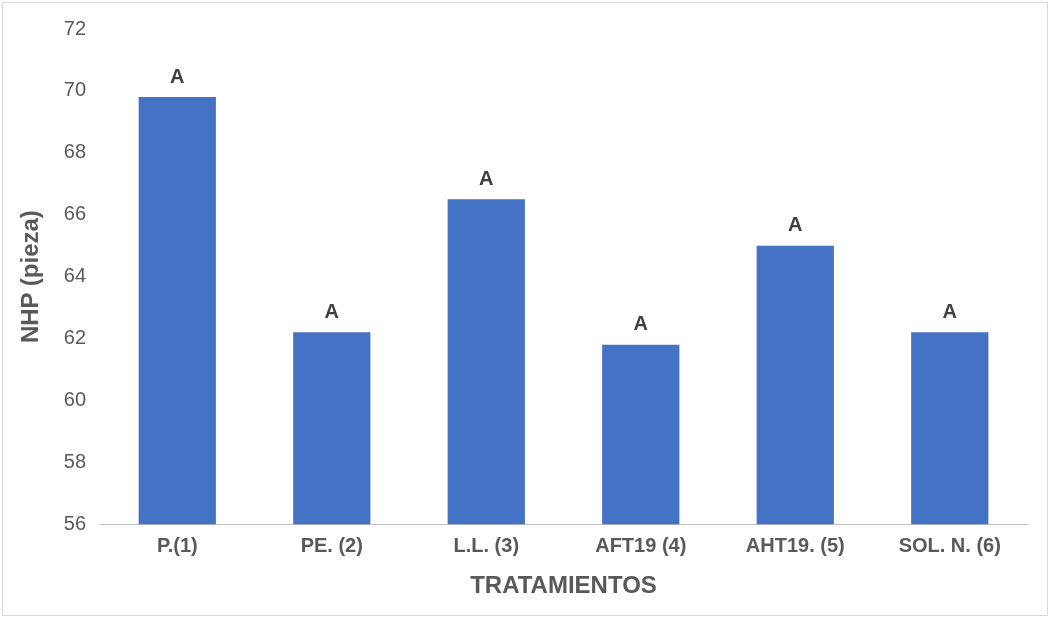 This screenshot has width=1052, height=620. Describe the element at coordinates (641, 544) in the screenshot. I see `x-tick-label: AFT19 (4)` at that location.